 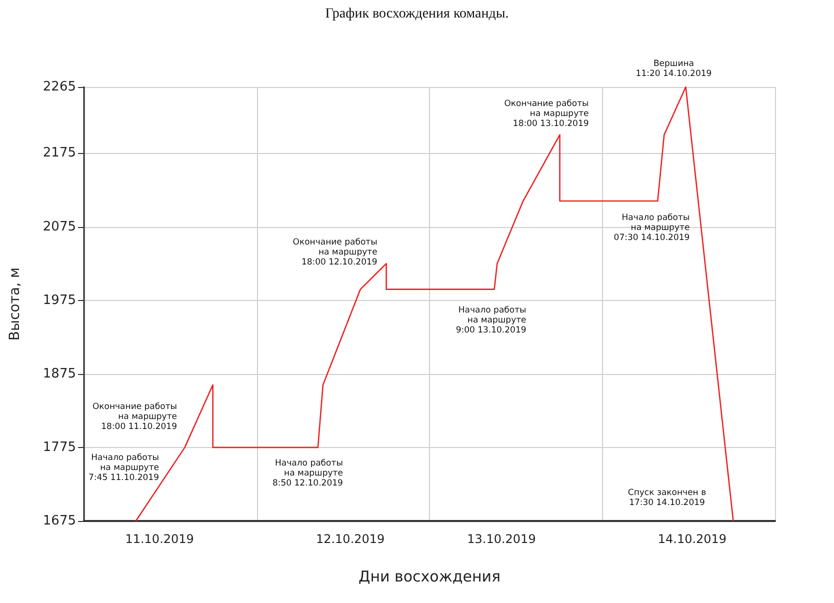 I want to click on x-tick-label: 11.10.2019, so click(x=159, y=539).